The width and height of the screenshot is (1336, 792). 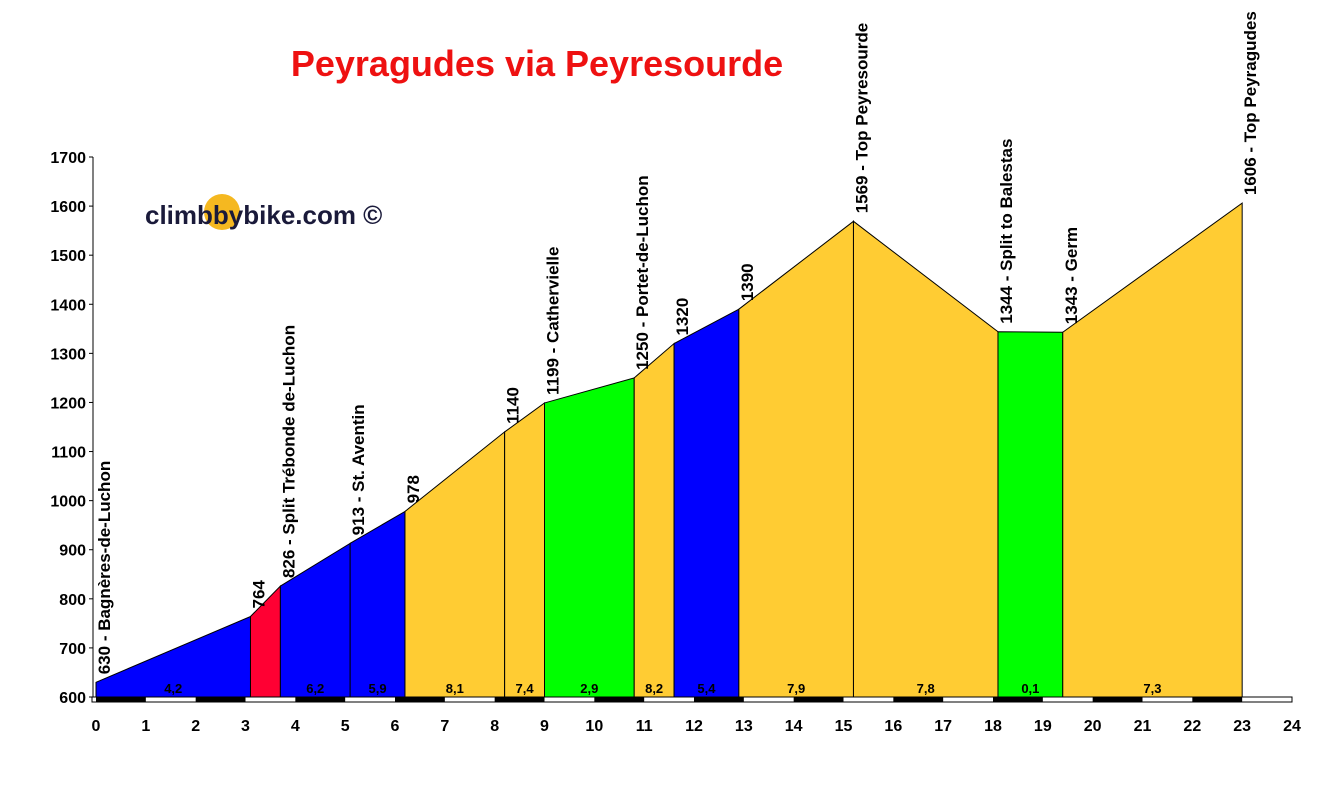 What do you see at coordinates (1192, 726) in the screenshot?
I see `x-tick-label: 22` at bounding box center [1192, 726].